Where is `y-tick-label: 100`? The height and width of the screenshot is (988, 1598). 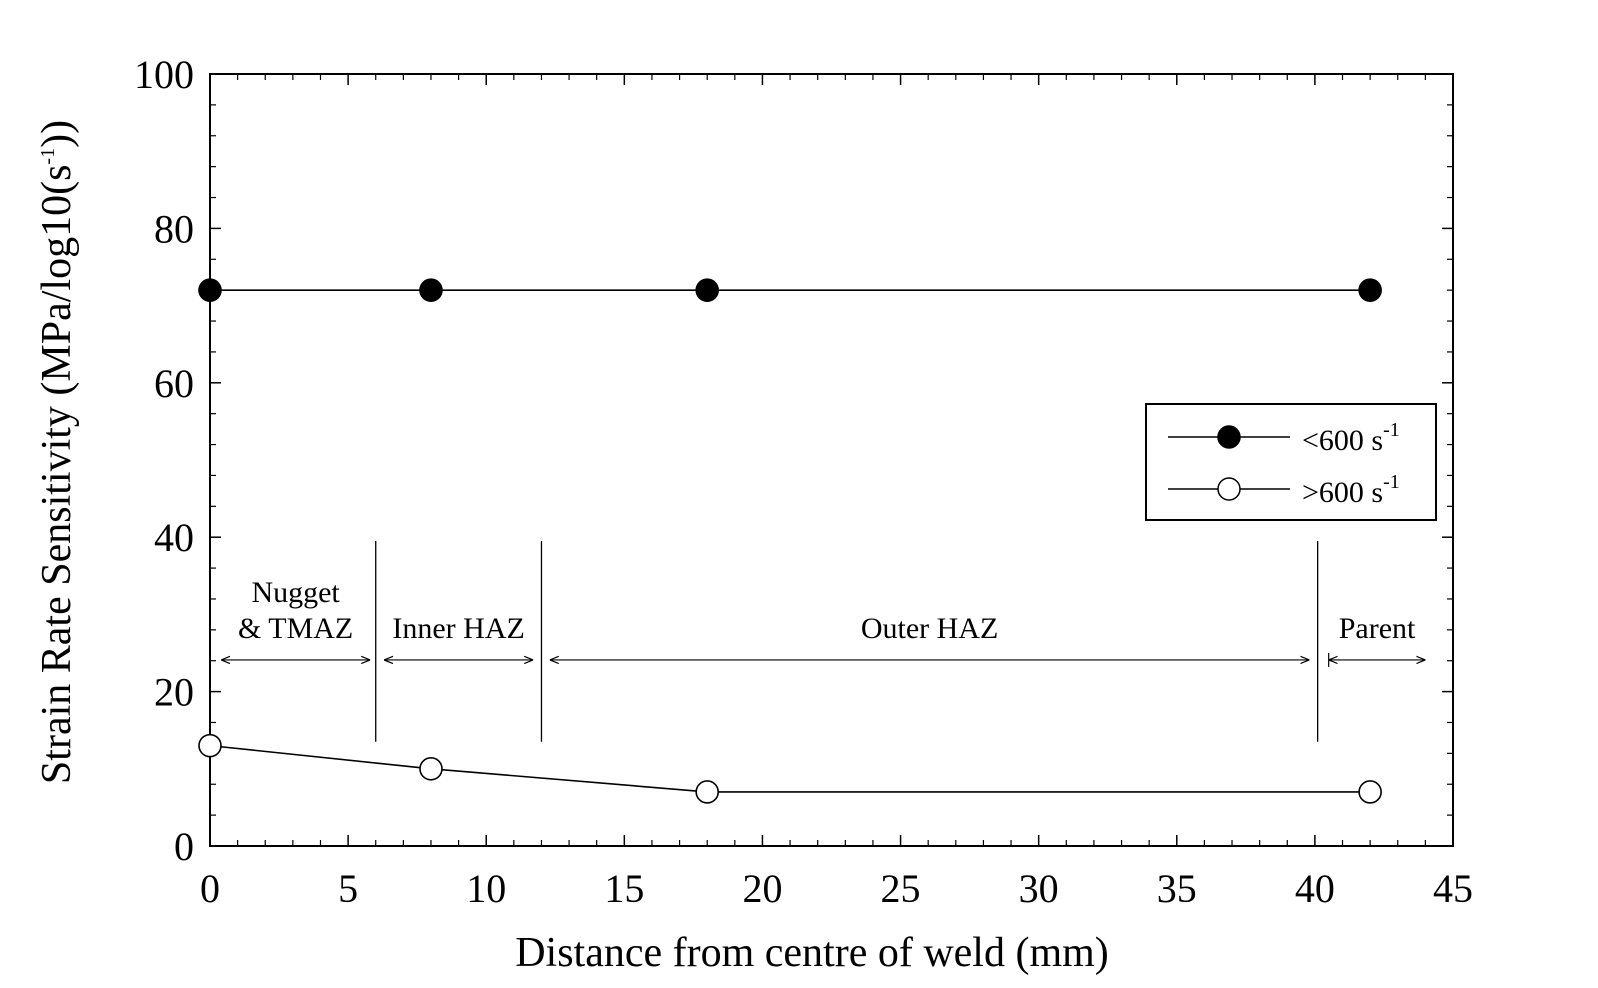 y-tick-label: 100 is located at coordinates (164, 74).